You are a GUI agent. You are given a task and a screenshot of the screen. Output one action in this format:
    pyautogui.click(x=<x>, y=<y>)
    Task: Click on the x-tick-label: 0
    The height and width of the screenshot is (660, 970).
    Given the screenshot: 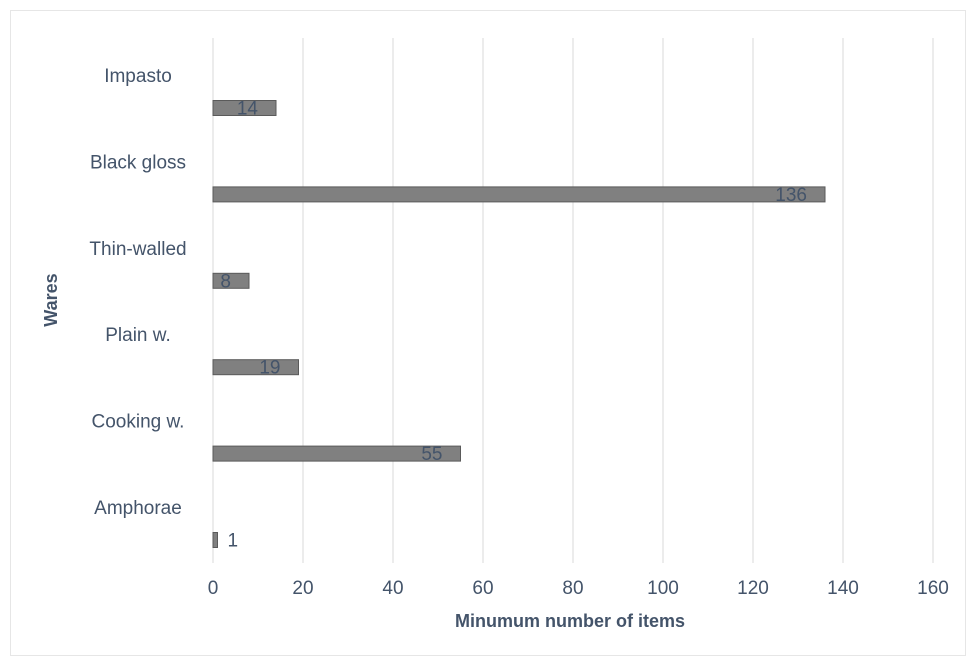 What is the action you would take?
    pyautogui.click(x=213, y=588)
    